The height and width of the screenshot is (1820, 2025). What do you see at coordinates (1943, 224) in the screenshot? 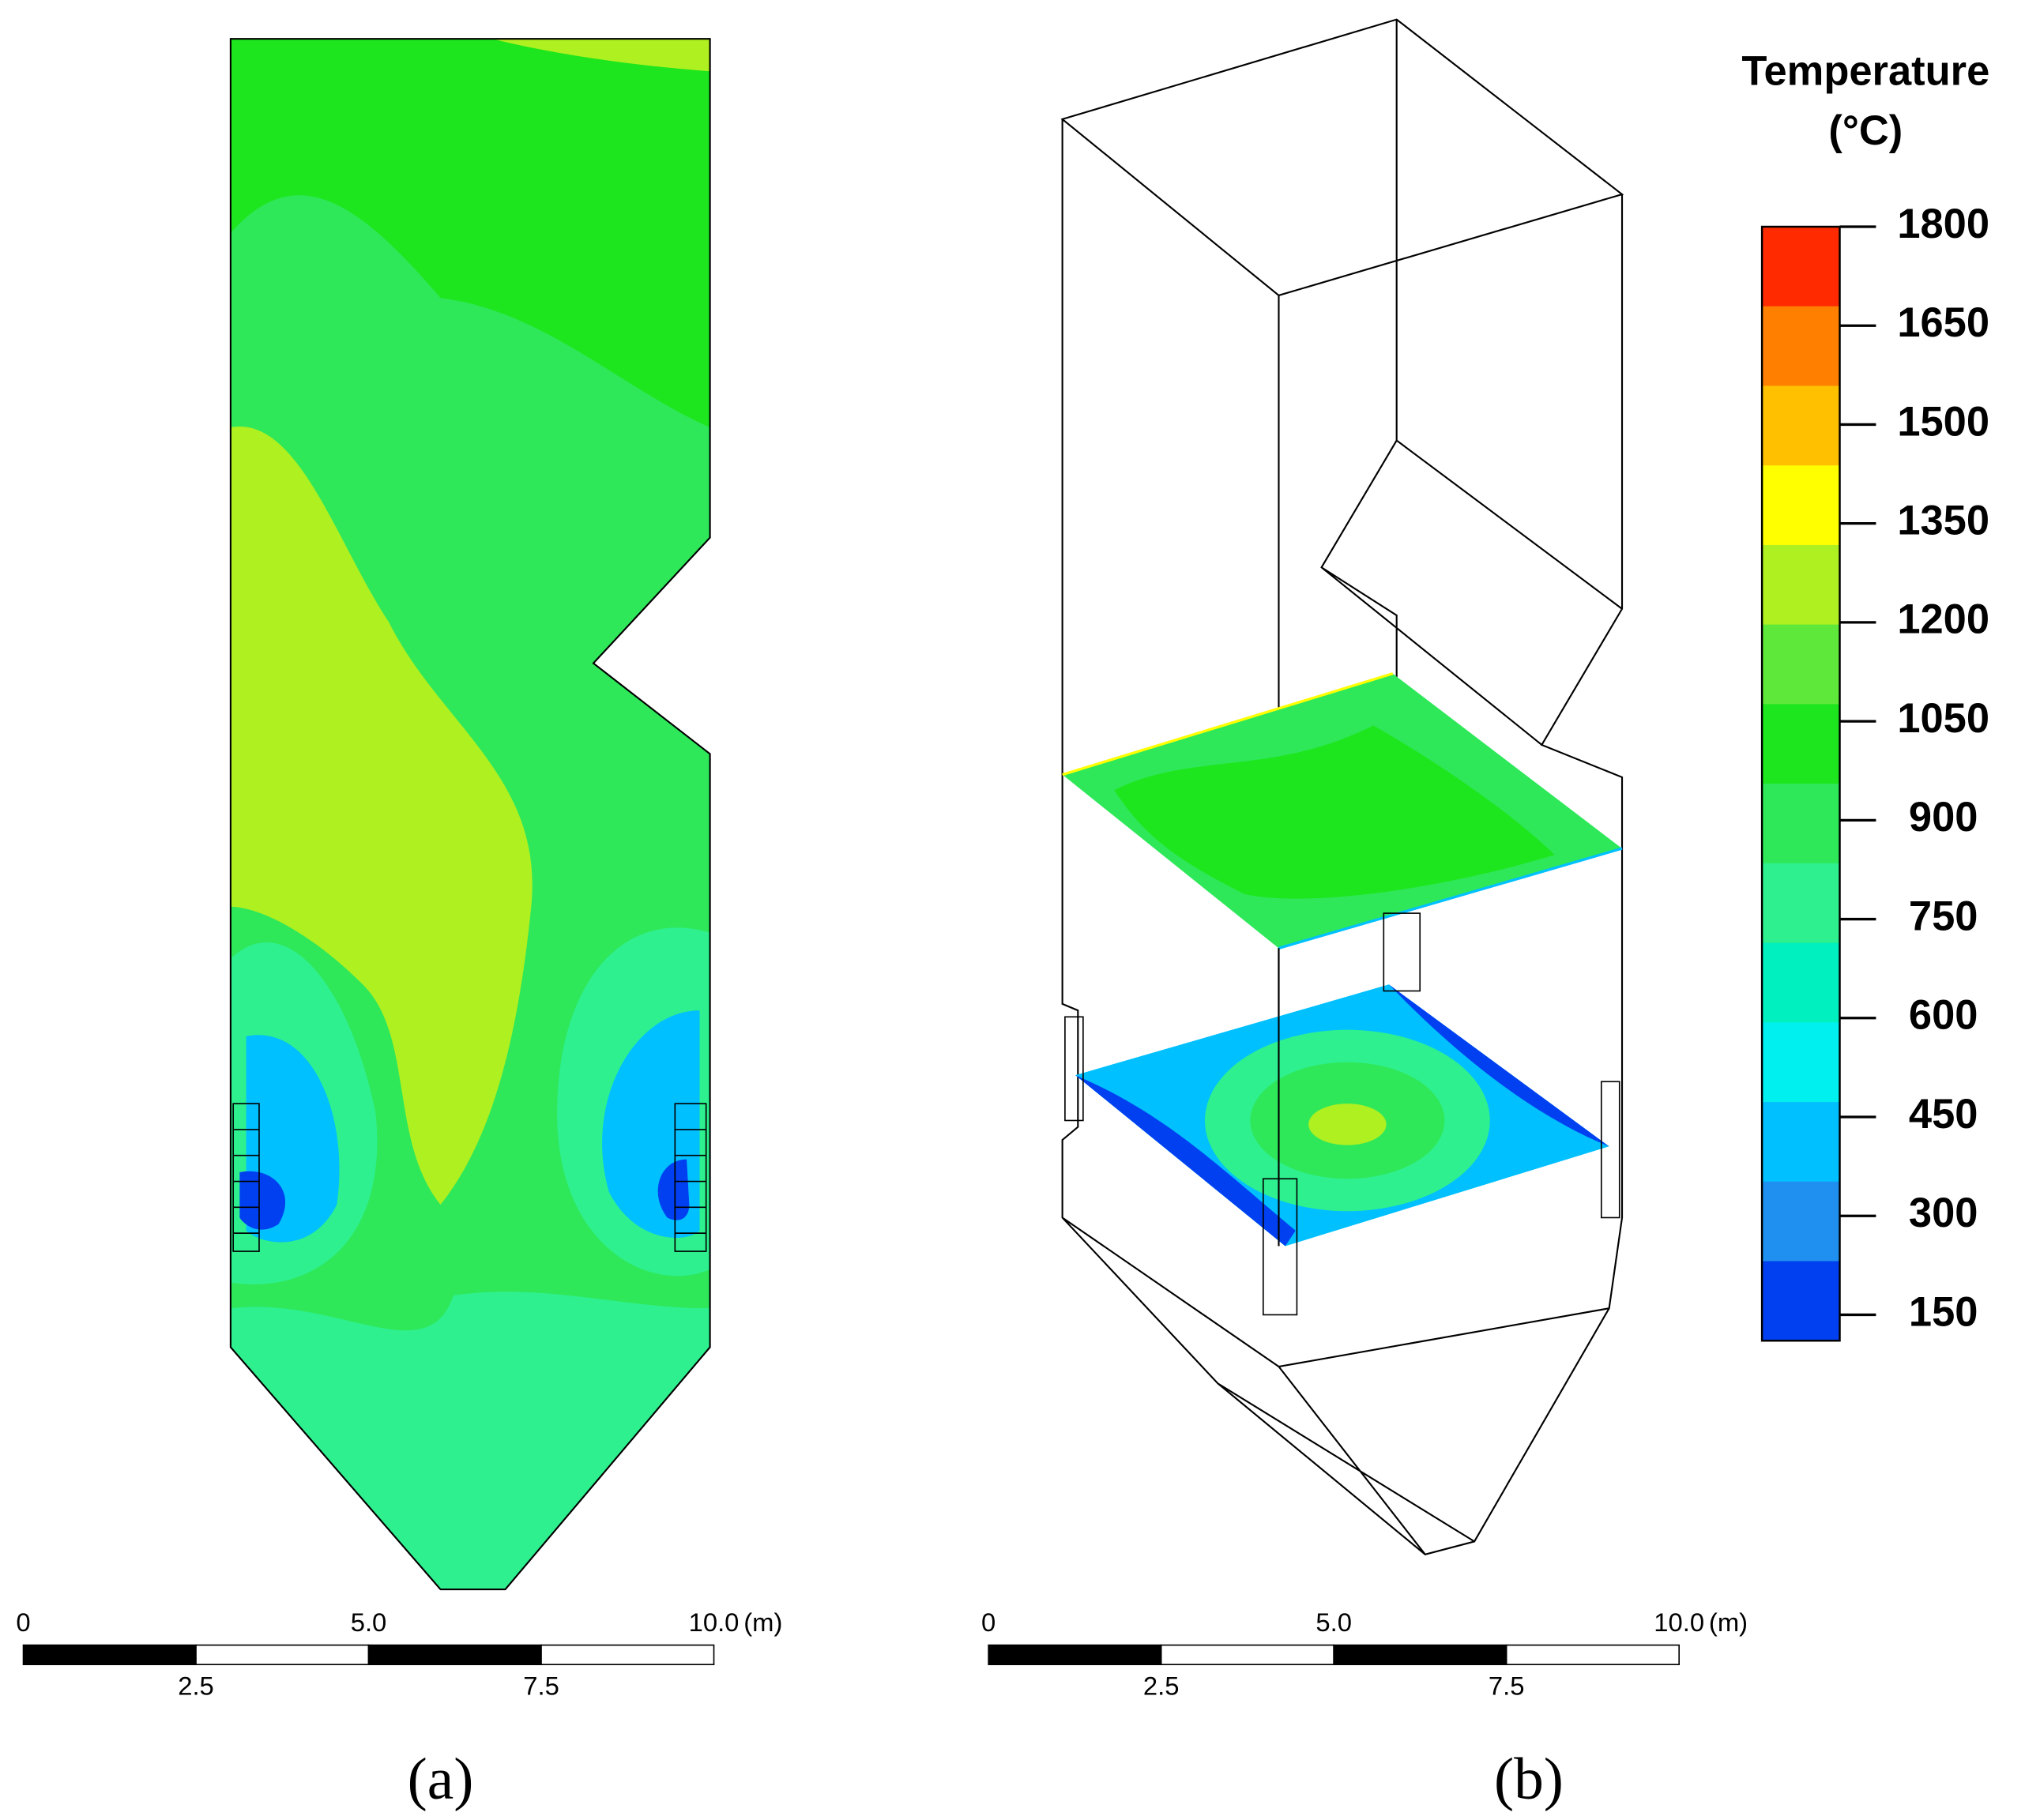
I see `tick-label: 1800` at bounding box center [1943, 224].